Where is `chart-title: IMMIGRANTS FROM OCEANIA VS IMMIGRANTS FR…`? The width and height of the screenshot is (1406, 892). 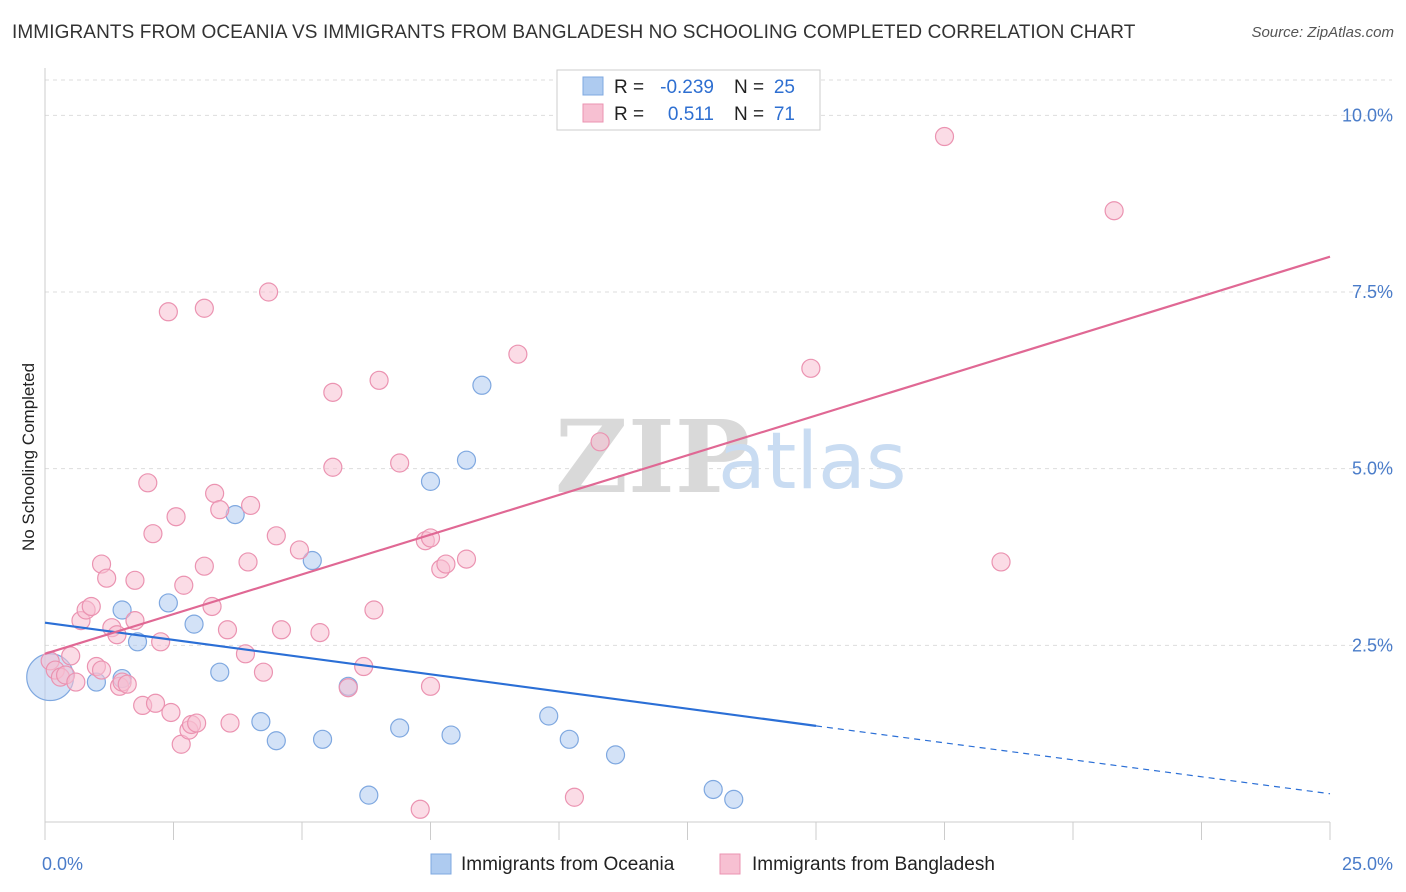 chart-title: IMMIGRANTS FROM OCEANIA VS IMMIGRANTS FR… is located at coordinates (574, 32).